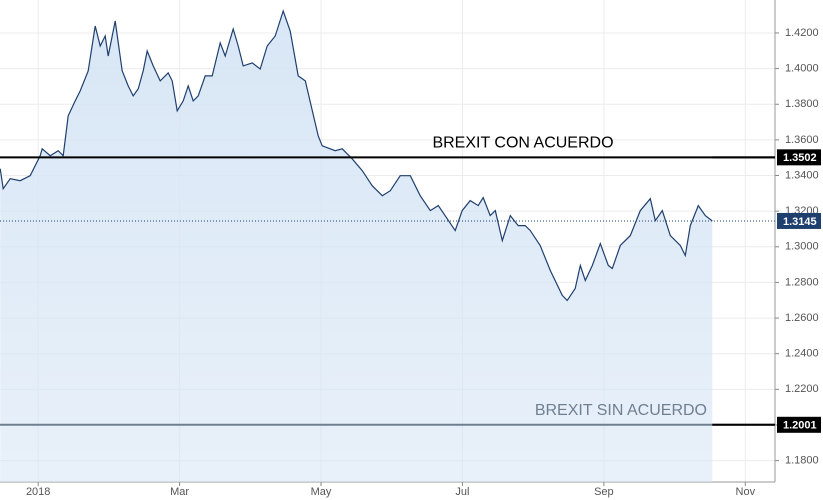 This screenshot has height=500, width=823. What do you see at coordinates (802, 175) in the screenshot?
I see `y-tick-label: 1.3400` at bounding box center [802, 175].